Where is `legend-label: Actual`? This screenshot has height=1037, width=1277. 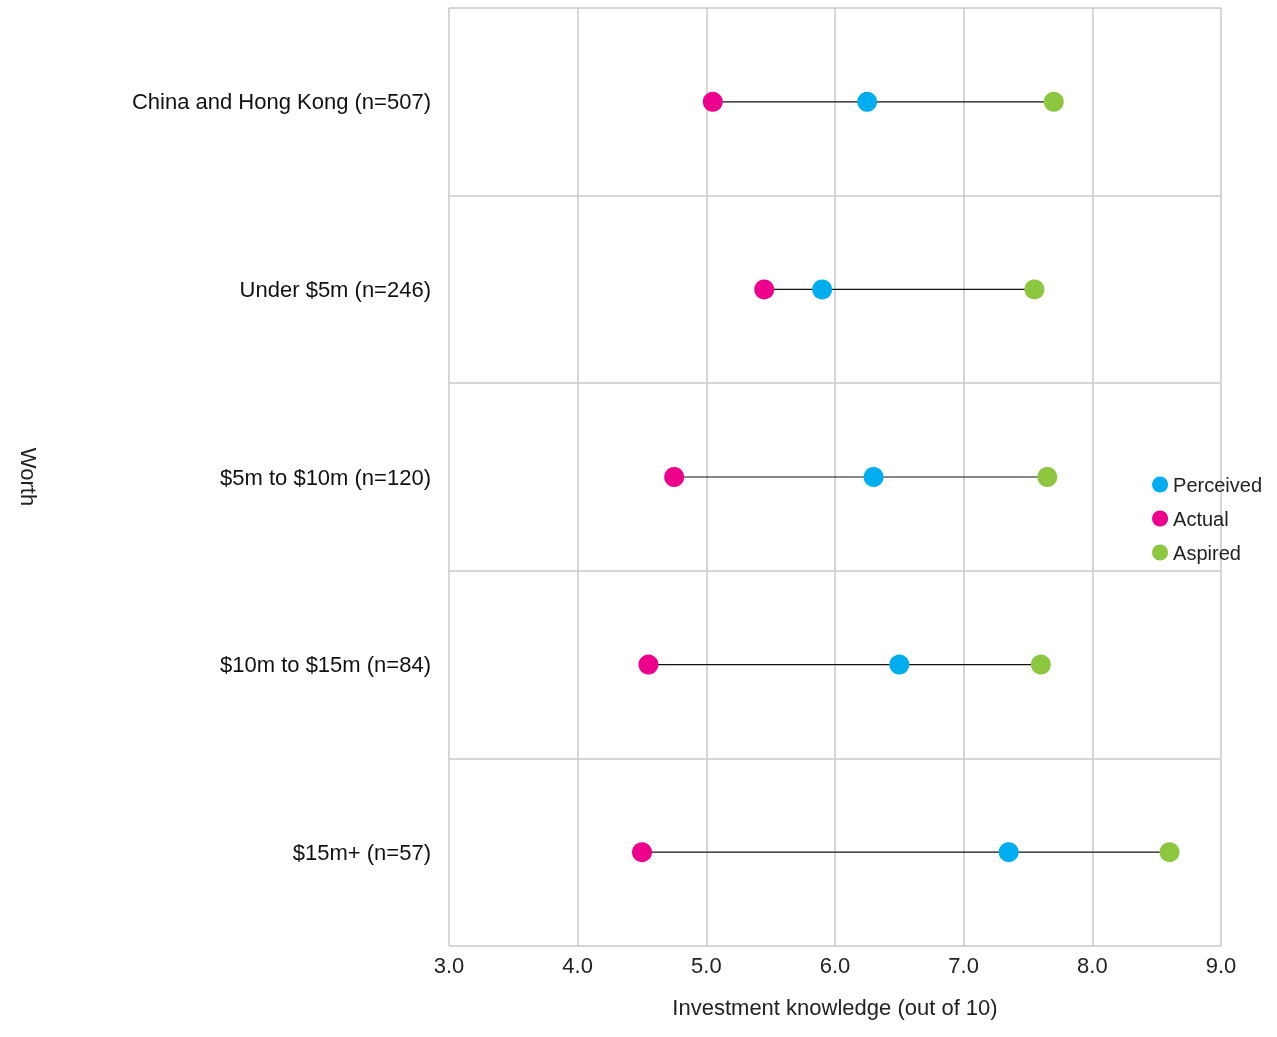 legend-label: Actual is located at coordinates (1201, 518).